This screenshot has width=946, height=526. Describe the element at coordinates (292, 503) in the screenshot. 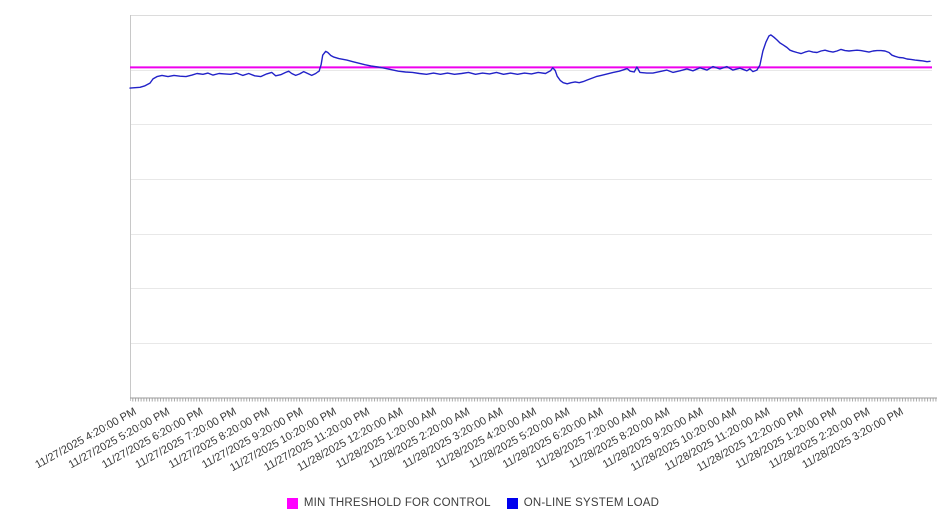

I see `min-threshold-swatch-icon` at that location.